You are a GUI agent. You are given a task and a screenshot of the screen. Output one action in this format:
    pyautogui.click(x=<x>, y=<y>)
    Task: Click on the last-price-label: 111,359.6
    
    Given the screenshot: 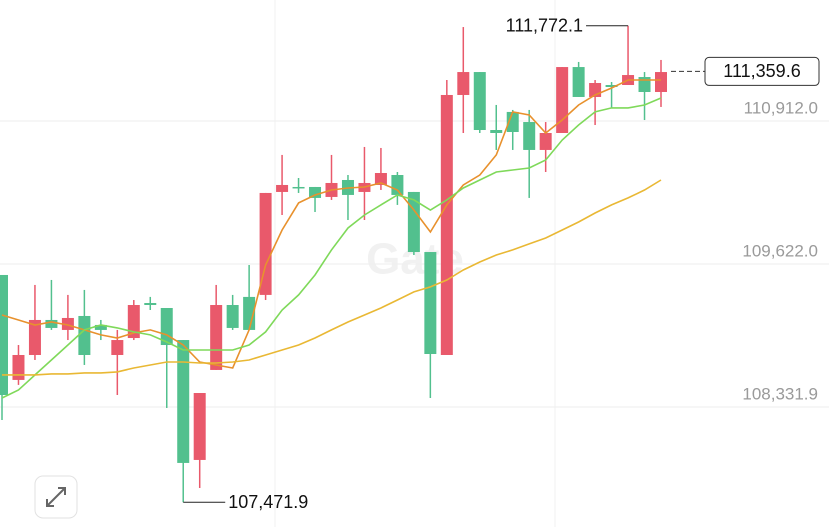 What is the action you would take?
    pyautogui.click(x=761, y=71)
    